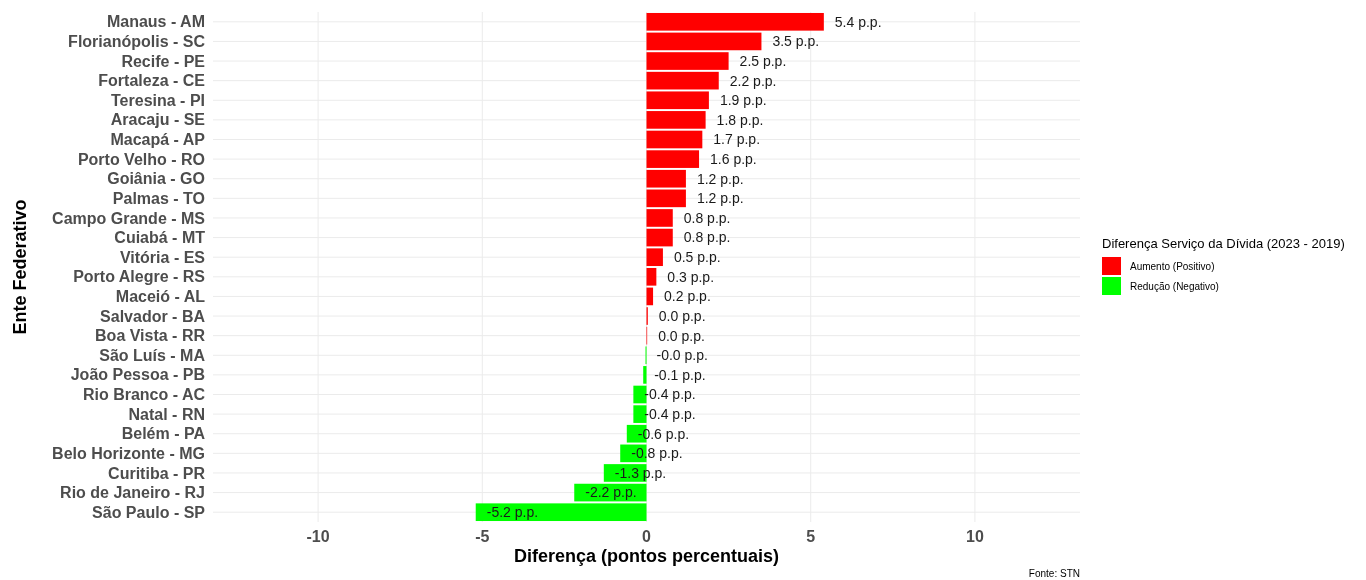 This screenshot has height=580, width=1366. Describe the element at coordinates (152, 81) in the screenshot. I see `y-tick-label: Fortaleza - CE` at that location.